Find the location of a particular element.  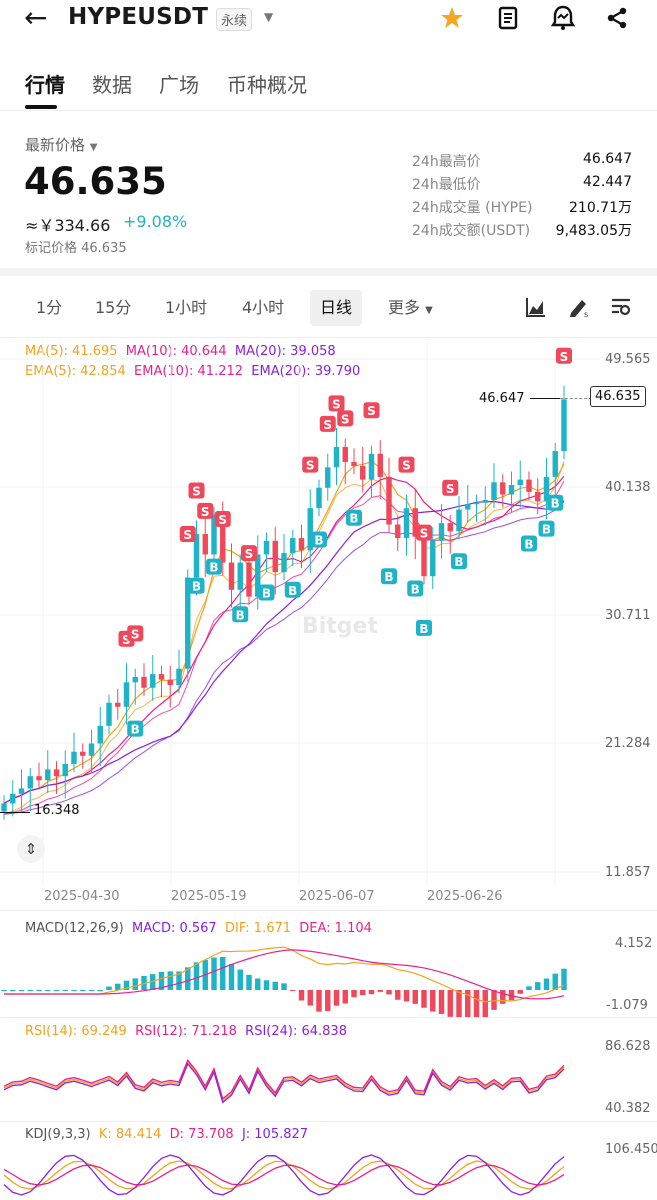

timeframe-more-label: 更多 is located at coordinates (404, 307).